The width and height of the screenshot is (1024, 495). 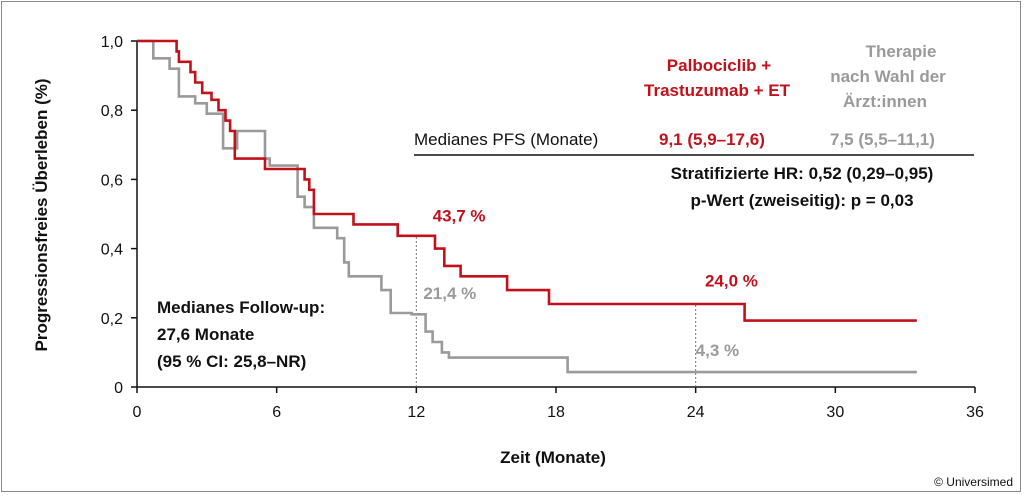 I want to click on legend-therapie-line2: nach Wahl der, so click(x=888, y=76).